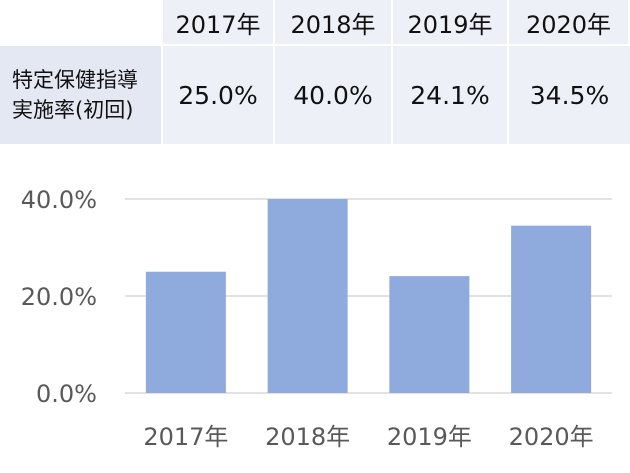  What do you see at coordinates (81, 23) in the screenshot?
I see `table-corner` at bounding box center [81, 23].